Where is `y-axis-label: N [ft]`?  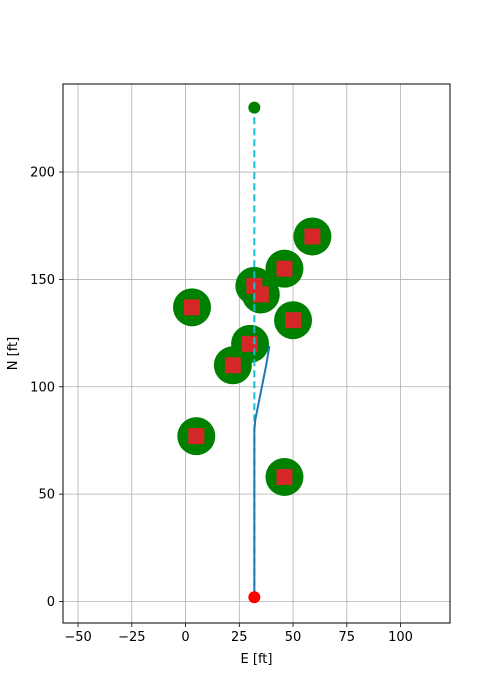 y-axis-label: N [ft] is located at coordinates (13, 353).